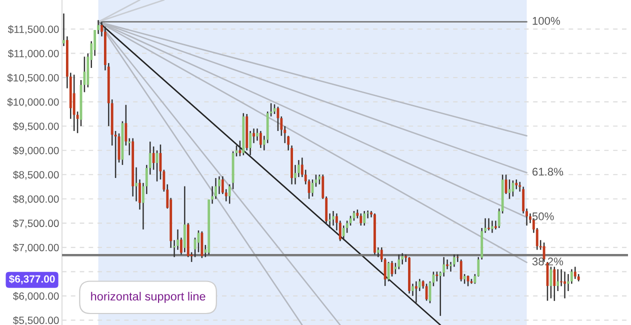 The width and height of the screenshot is (631, 325). I want to click on series-label: 100%, so click(546, 20).